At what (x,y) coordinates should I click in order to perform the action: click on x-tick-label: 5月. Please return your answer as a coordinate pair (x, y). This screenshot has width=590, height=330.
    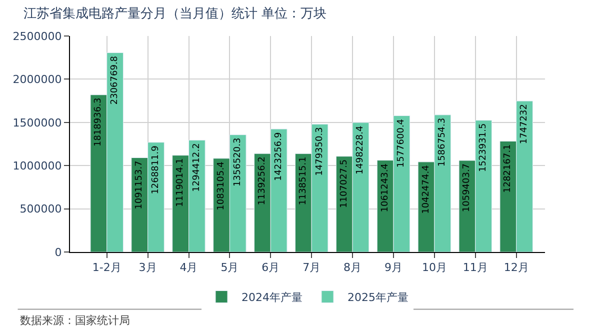
    Looking at the image, I should click on (229, 267).